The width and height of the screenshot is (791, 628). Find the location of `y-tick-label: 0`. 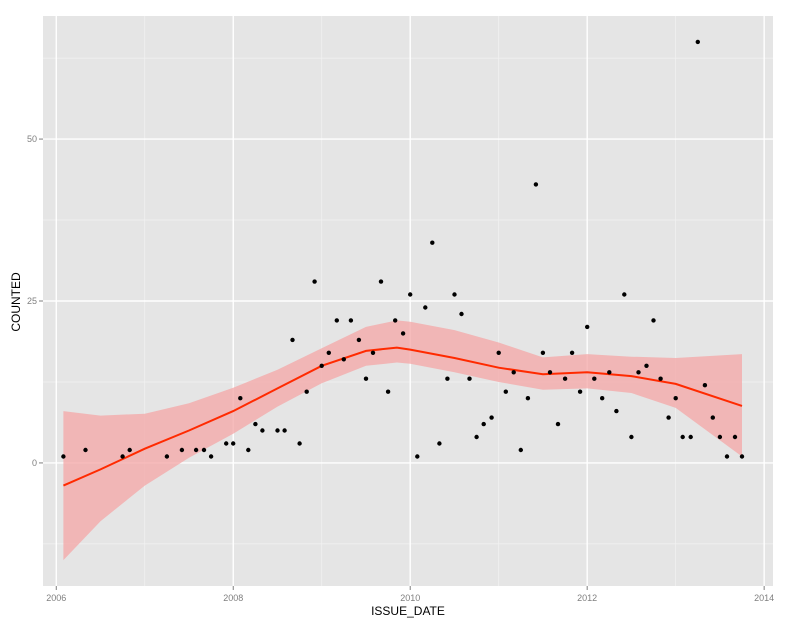

y-tick-label: 0 is located at coordinates (34, 463).